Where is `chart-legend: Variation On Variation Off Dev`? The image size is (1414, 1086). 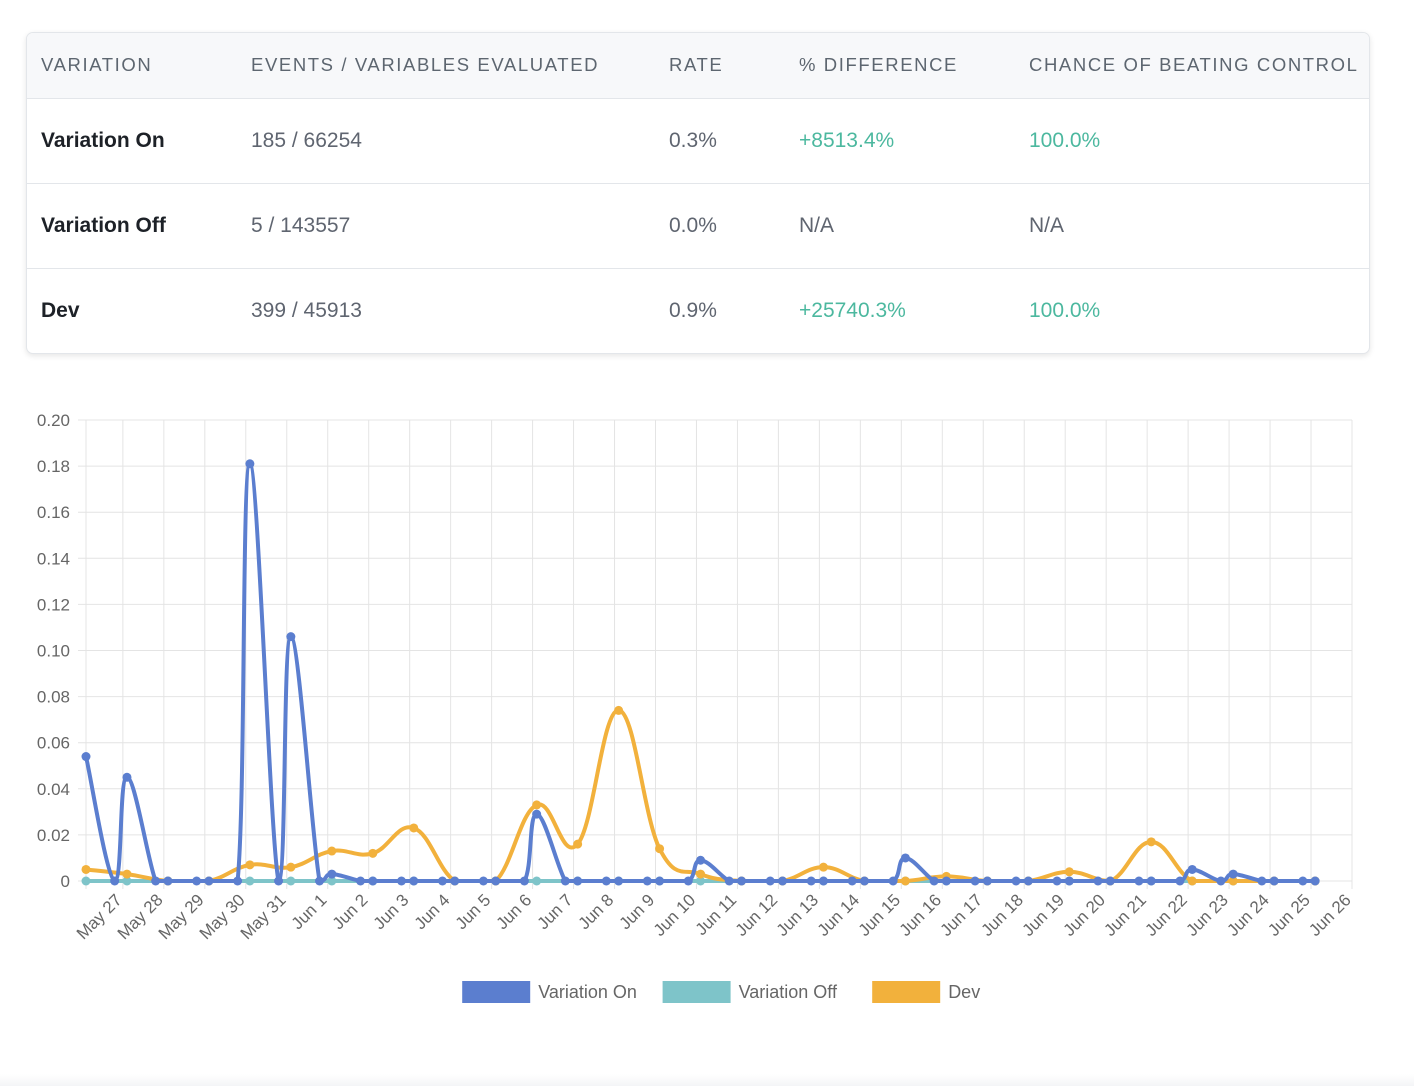 chart-legend: Variation On Variation Off Dev is located at coordinates (721, 992).